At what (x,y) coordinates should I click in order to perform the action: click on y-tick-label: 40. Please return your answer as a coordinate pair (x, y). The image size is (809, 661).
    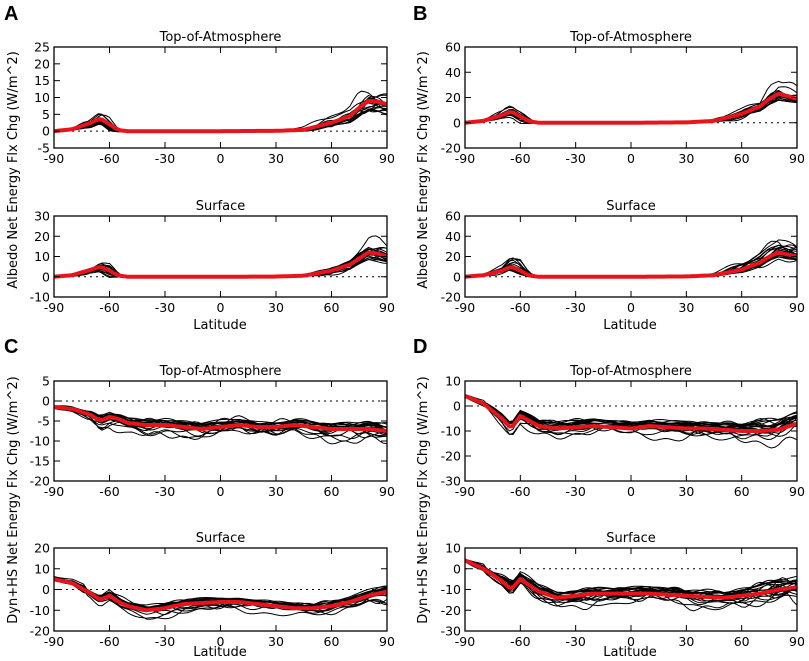
    Looking at the image, I should click on (453, 236).